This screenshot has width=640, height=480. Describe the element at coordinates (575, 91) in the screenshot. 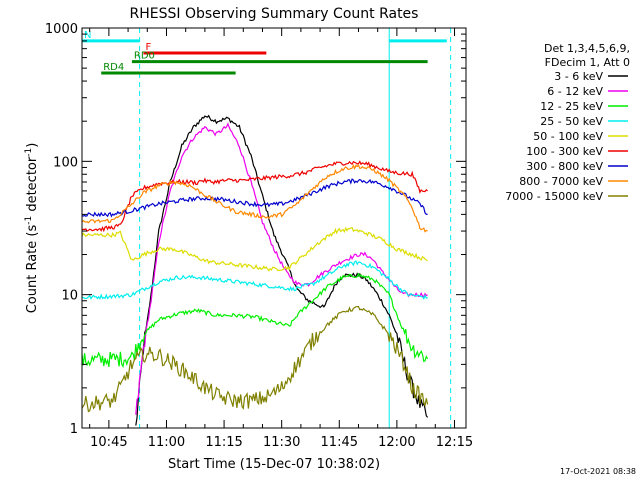

I see `legend-label-6-12-kev: 6 - 12 keV` at that location.